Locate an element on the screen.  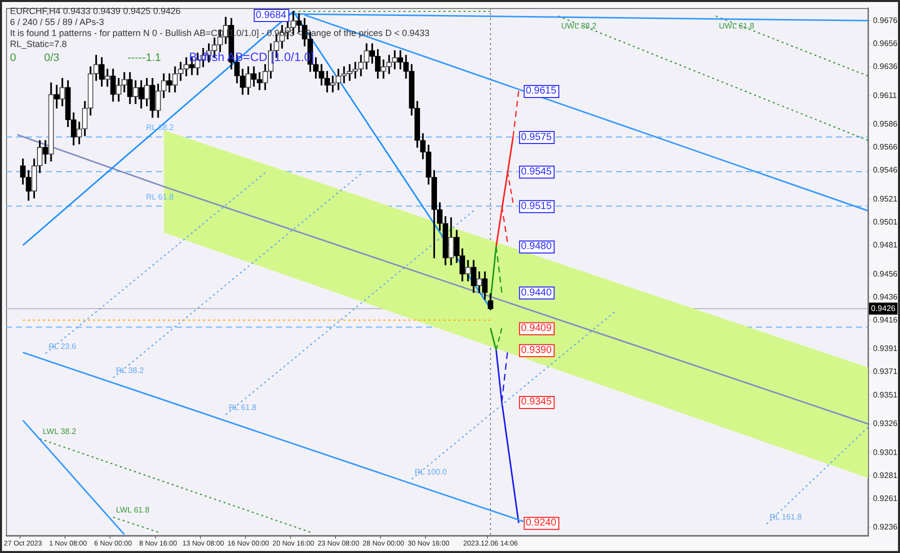
y-tick-label: 0.9611 is located at coordinates (885, 95).